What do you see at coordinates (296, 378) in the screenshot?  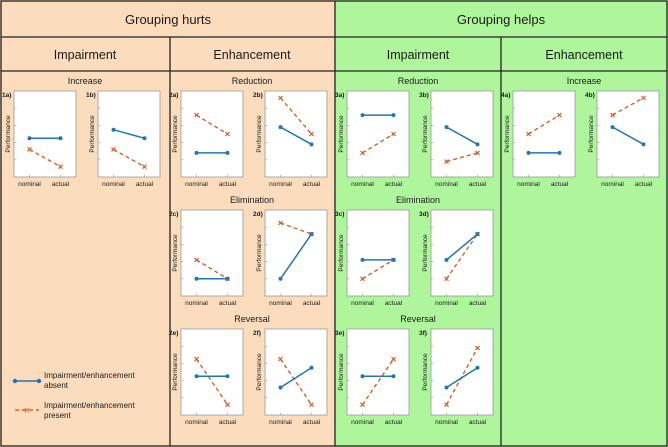 I see `series-absent-line-2f` at bounding box center [296, 378].